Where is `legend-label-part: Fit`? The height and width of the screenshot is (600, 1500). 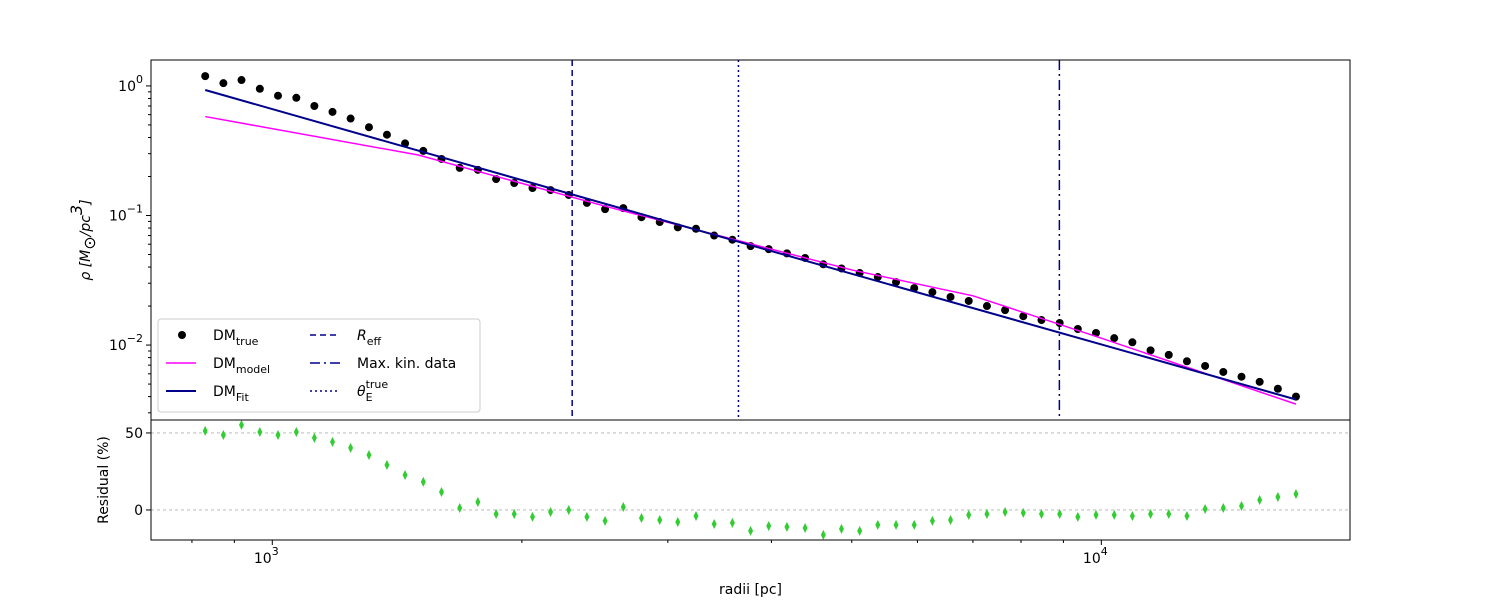
legend-label-part: Fit is located at coordinates (243, 397).